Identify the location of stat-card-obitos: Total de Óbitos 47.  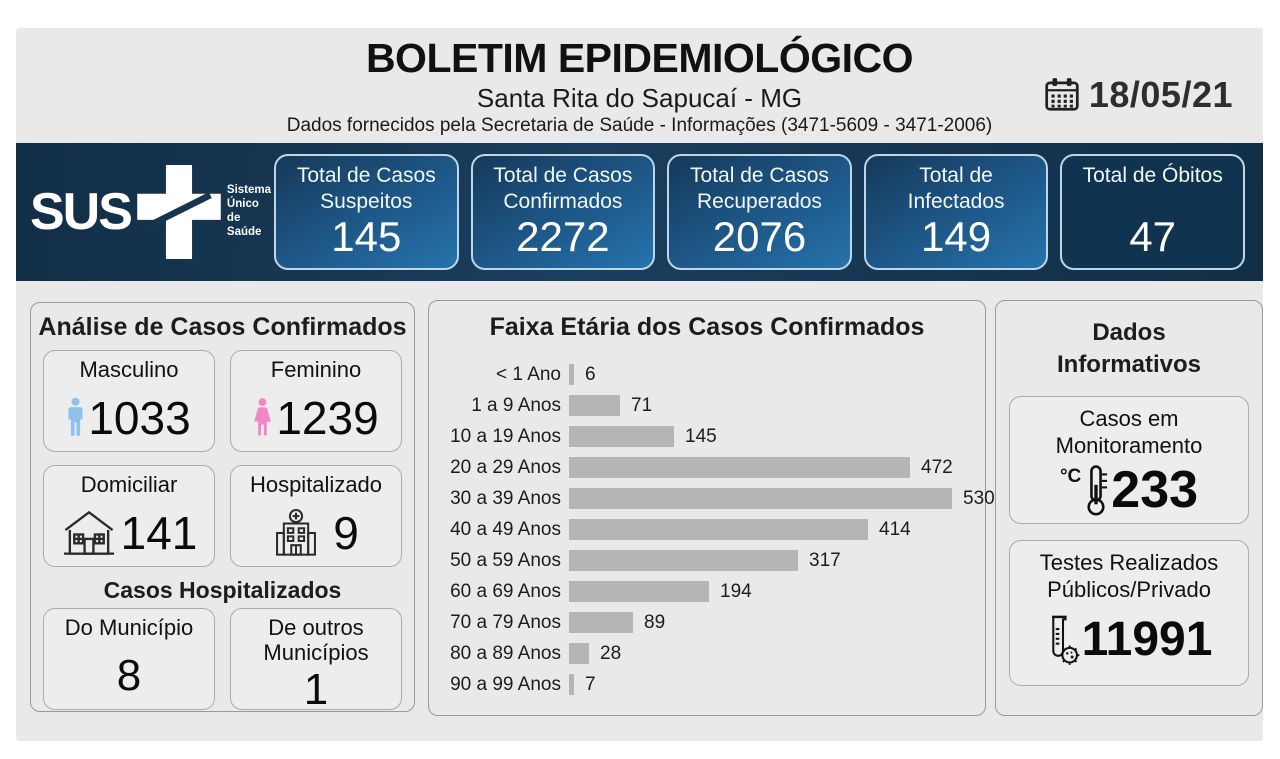
(1152, 212).